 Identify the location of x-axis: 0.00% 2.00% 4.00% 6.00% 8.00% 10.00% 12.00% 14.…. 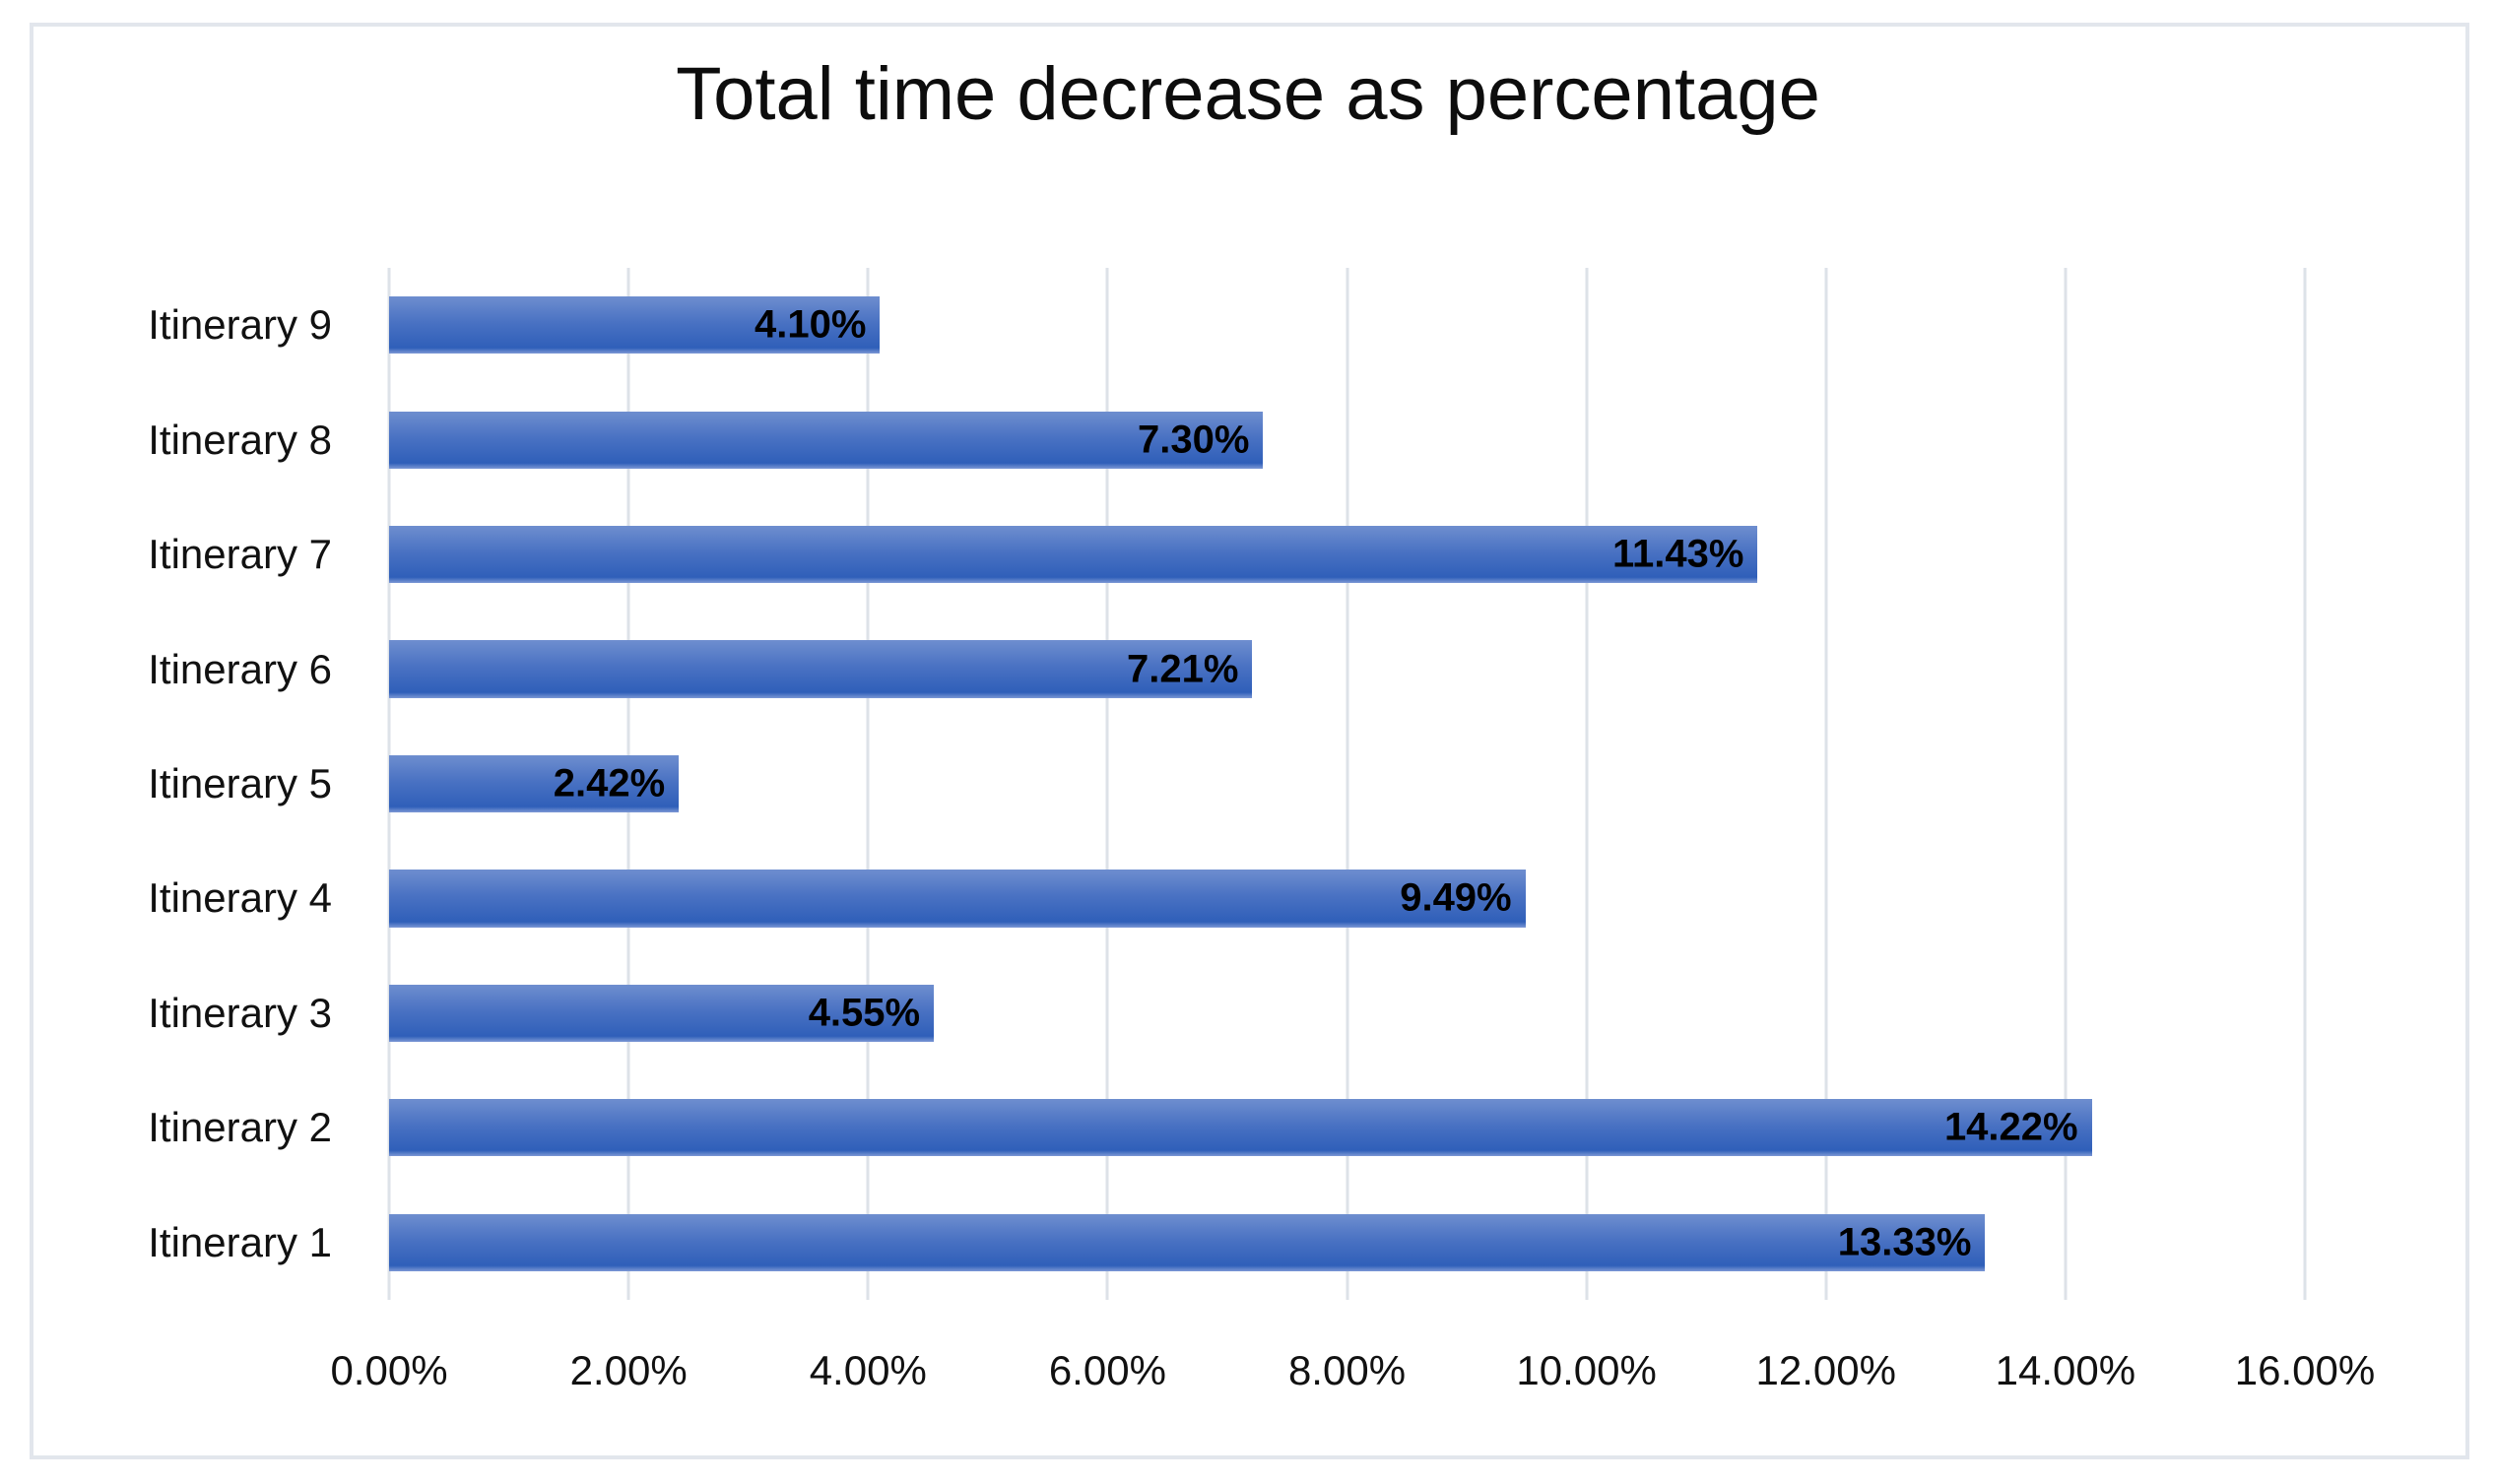
(1352, 1376).